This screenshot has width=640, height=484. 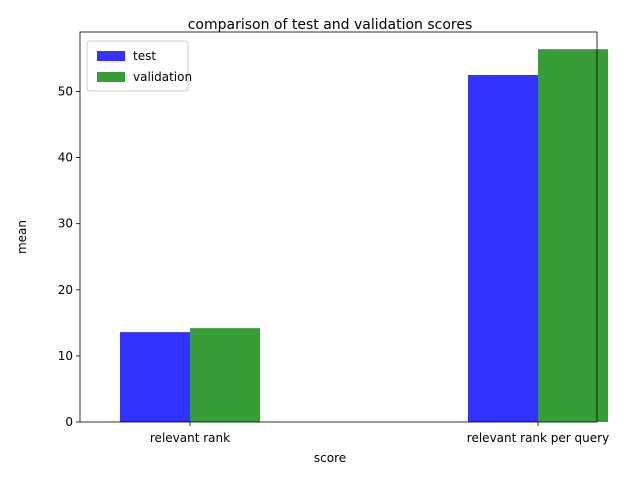 What do you see at coordinates (190, 438) in the screenshot?
I see `x-tick-label: relevant rank` at bounding box center [190, 438].